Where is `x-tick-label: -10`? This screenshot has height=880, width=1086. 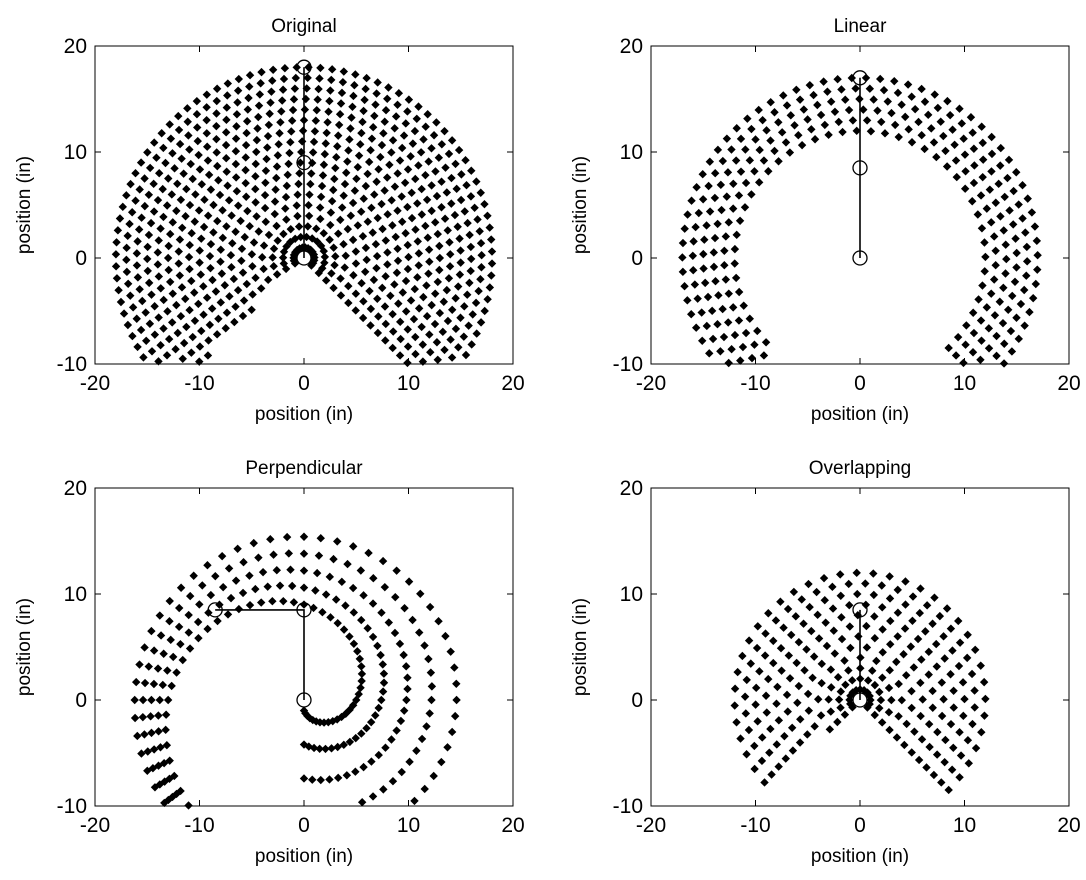
x-tick-label: -10 is located at coordinates (199, 383).